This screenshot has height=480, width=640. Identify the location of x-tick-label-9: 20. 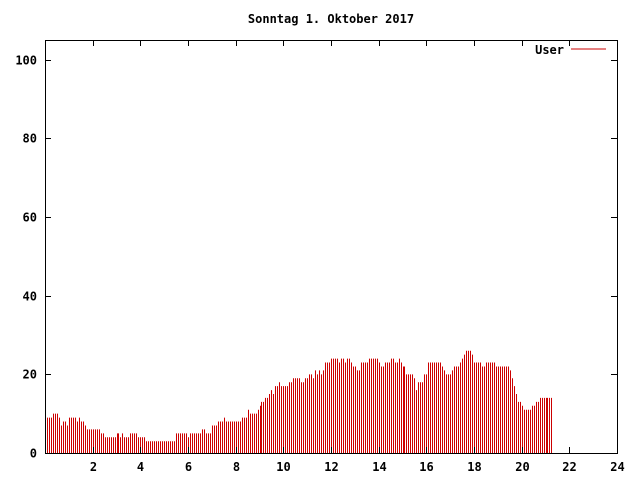
(522, 467).